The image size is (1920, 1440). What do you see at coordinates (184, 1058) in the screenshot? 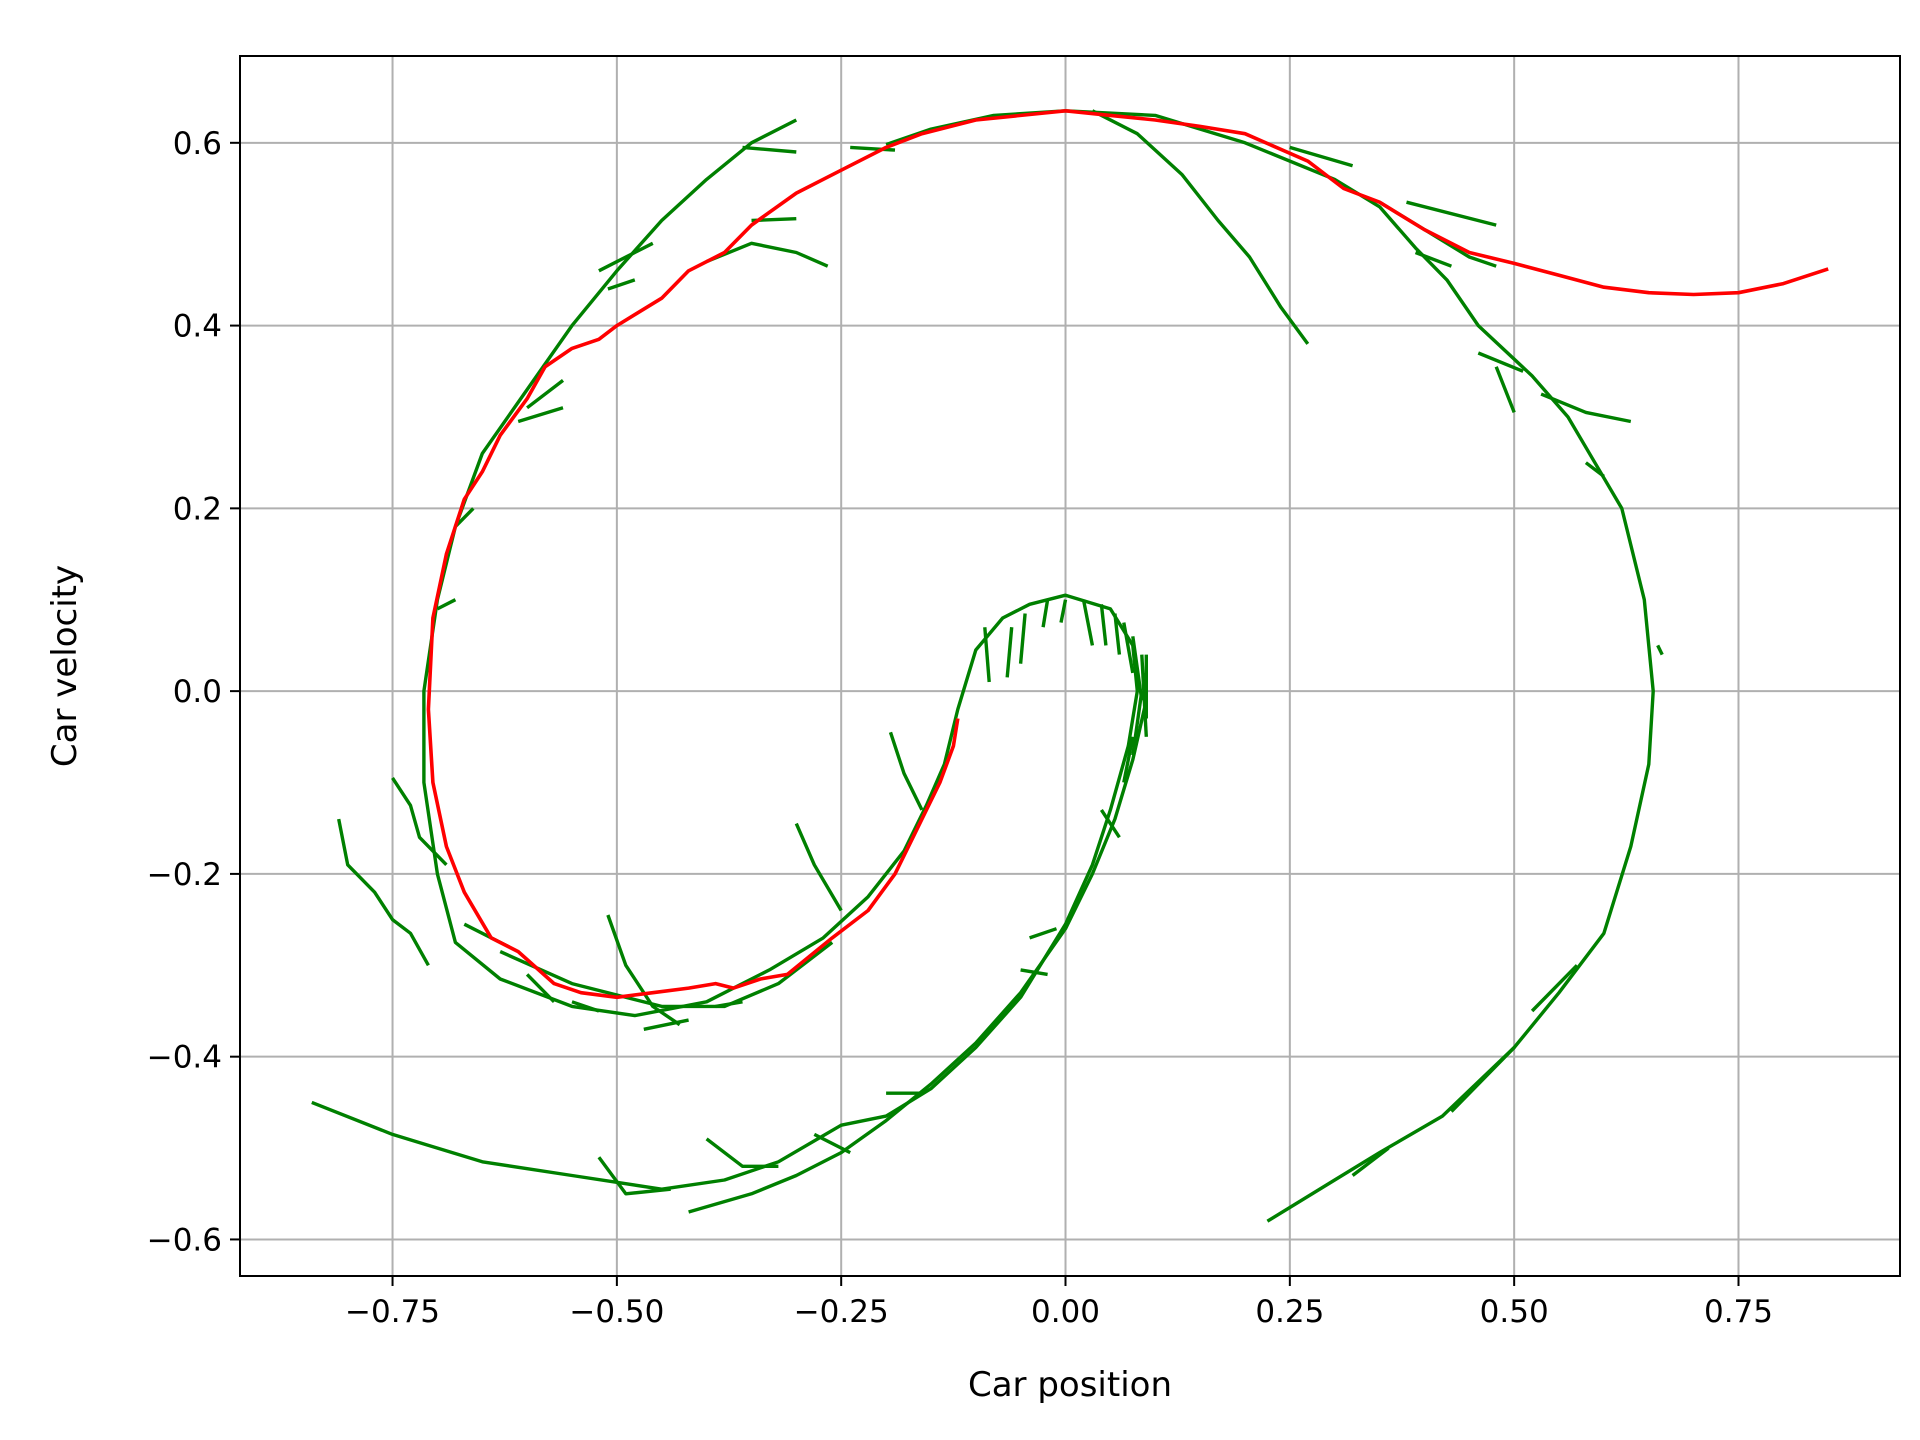
I see `y-tick-label: −0.4` at bounding box center [184, 1058].